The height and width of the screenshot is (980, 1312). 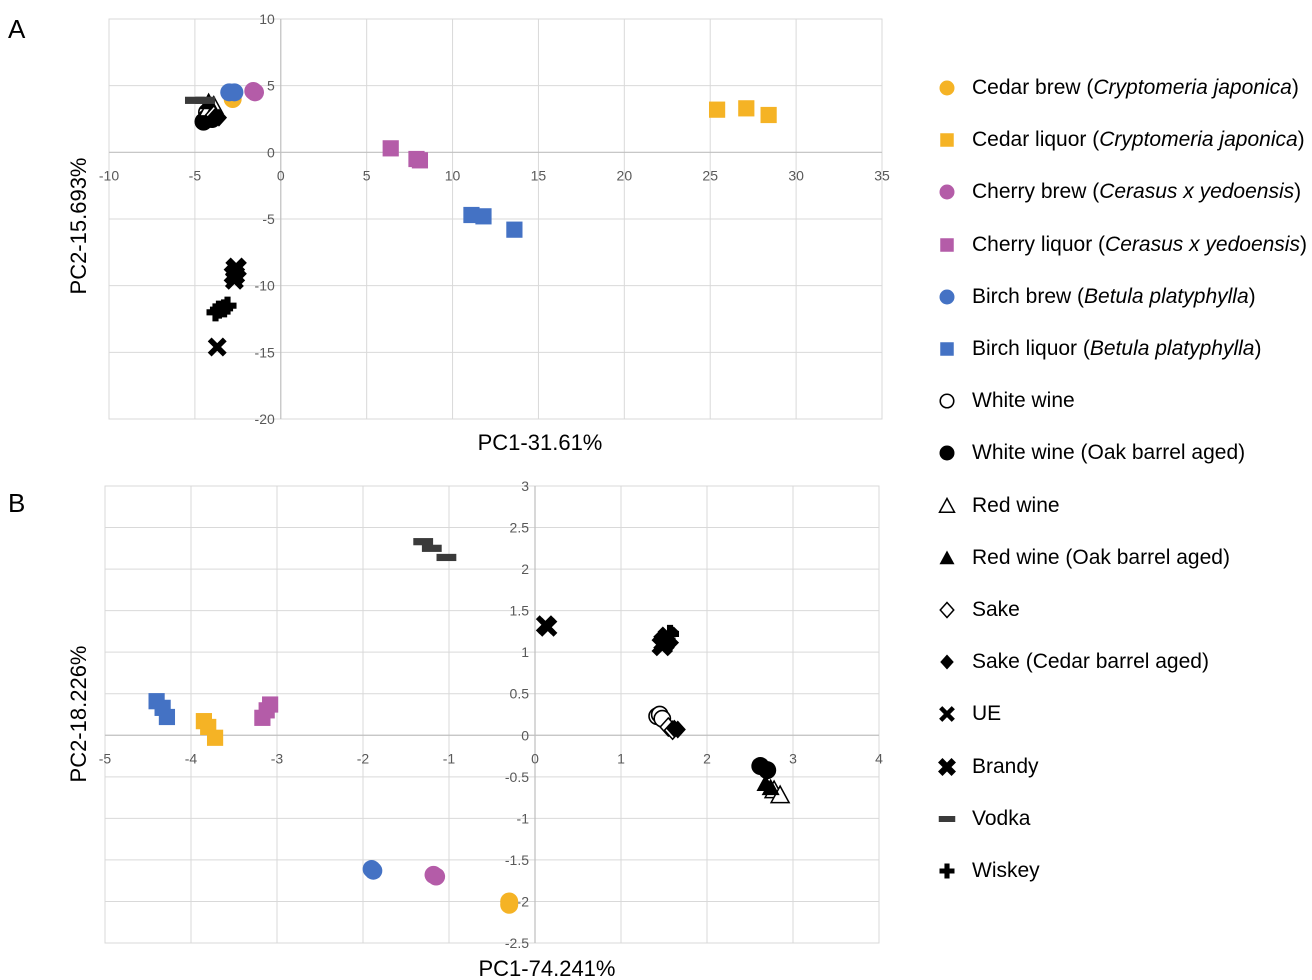 I want to click on x-tick-label: 35, so click(x=882, y=175).